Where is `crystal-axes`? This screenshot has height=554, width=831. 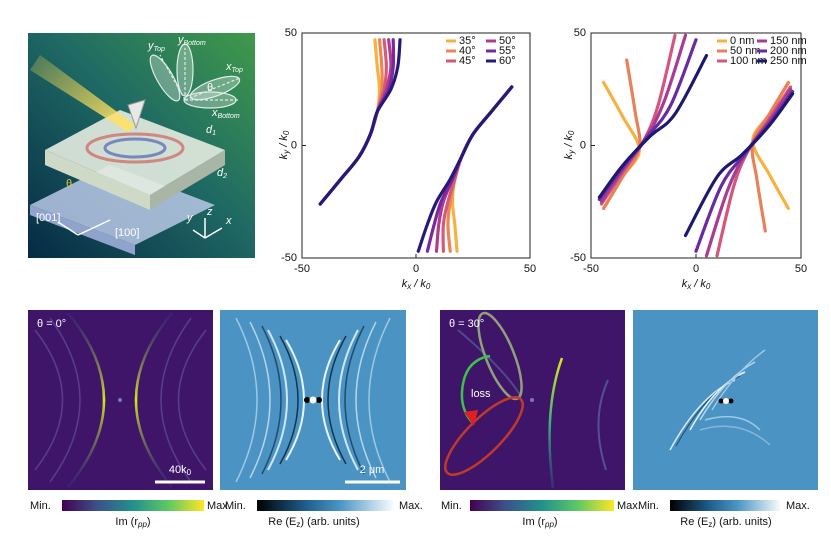 crystal-axes is located at coordinates (140, 228).